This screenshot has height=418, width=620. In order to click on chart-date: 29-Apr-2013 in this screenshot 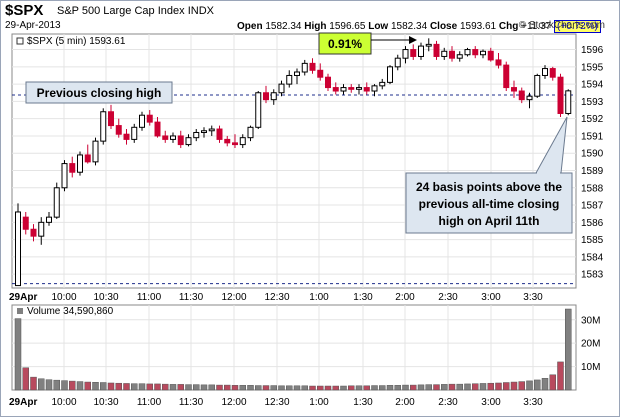, I will do `click(33, 25)`.